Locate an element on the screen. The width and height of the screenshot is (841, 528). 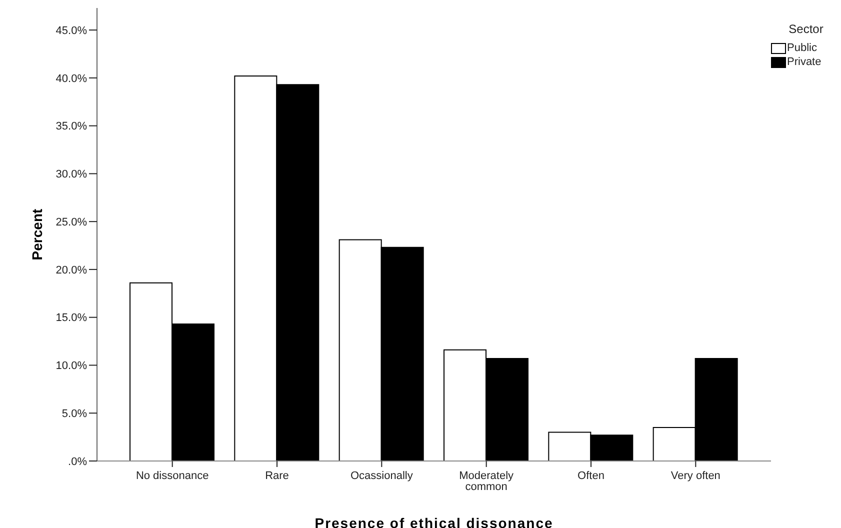
legend-title: Sector is located at coordinates (806, 29).